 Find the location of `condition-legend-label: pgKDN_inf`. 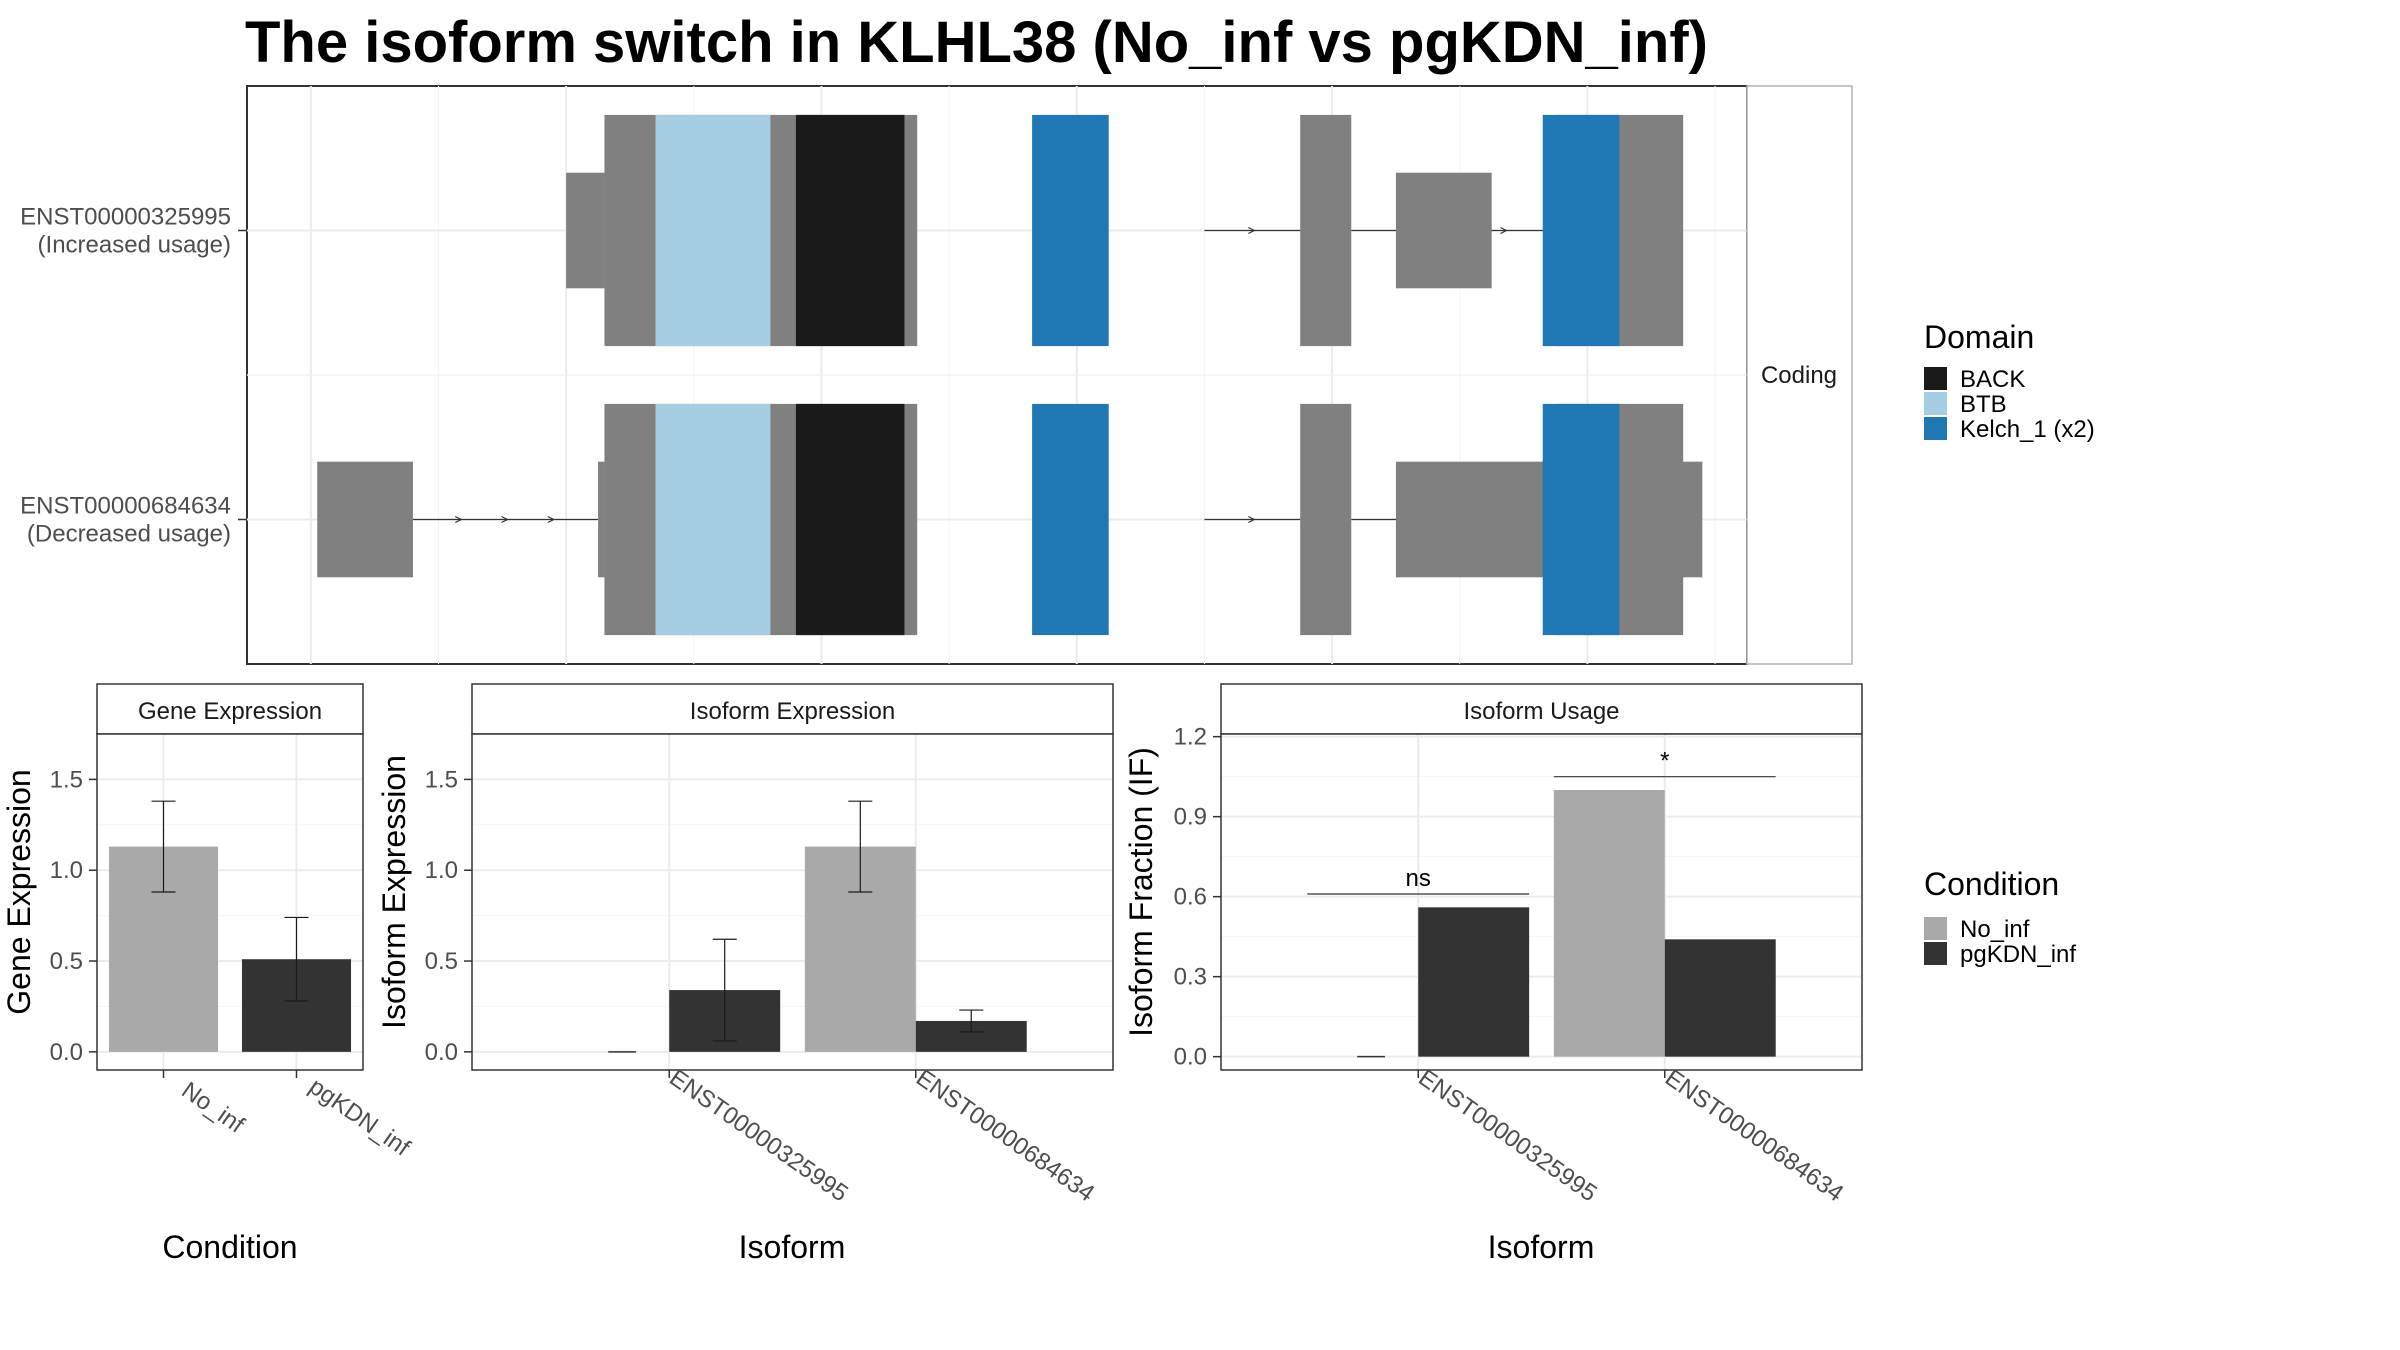

condition-legend-label: pgKDN_inf is located at coordinates (2018, 954).